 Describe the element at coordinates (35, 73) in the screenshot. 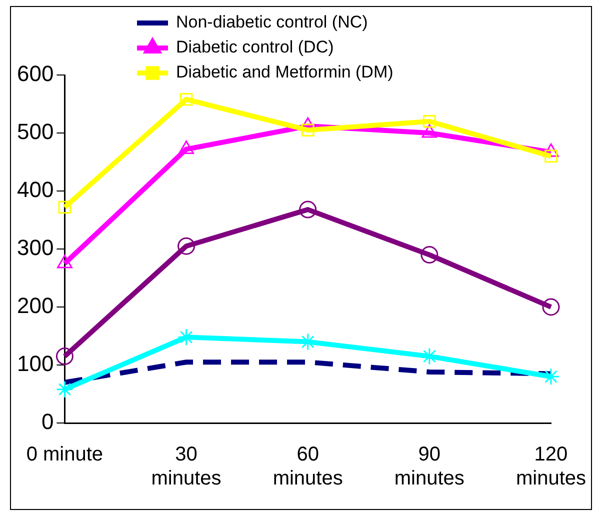

I see `y-tick-label: 600` at that location.